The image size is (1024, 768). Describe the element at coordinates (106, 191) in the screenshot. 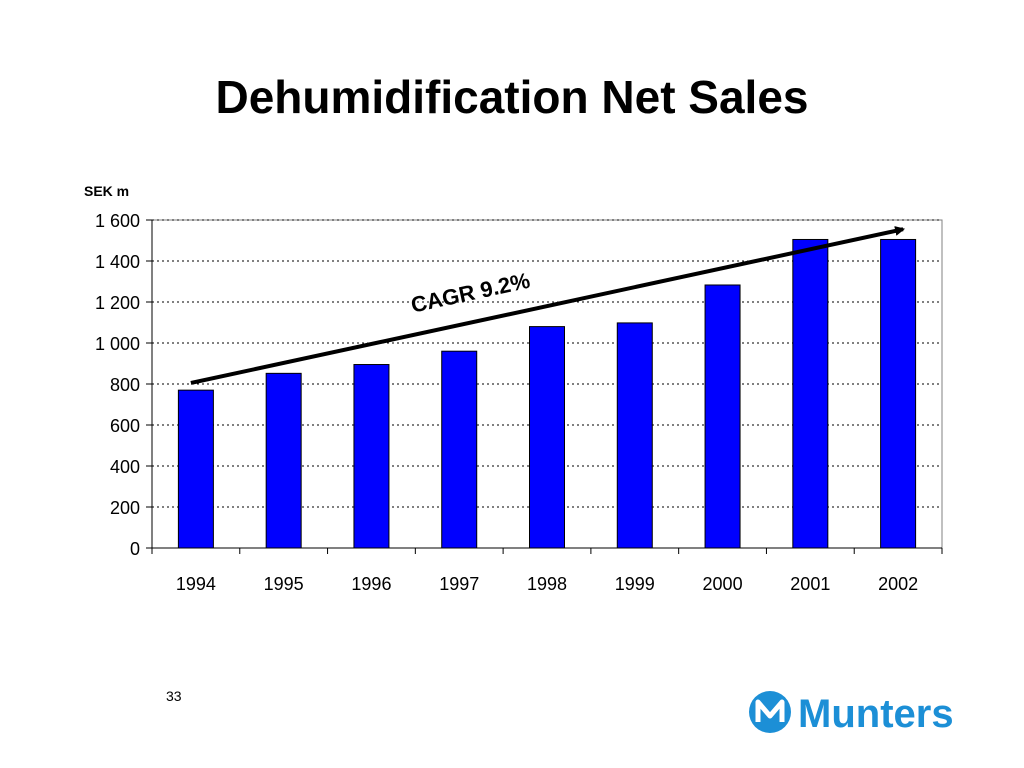

I see `y-axis-unit-label: SEK m` at that location.